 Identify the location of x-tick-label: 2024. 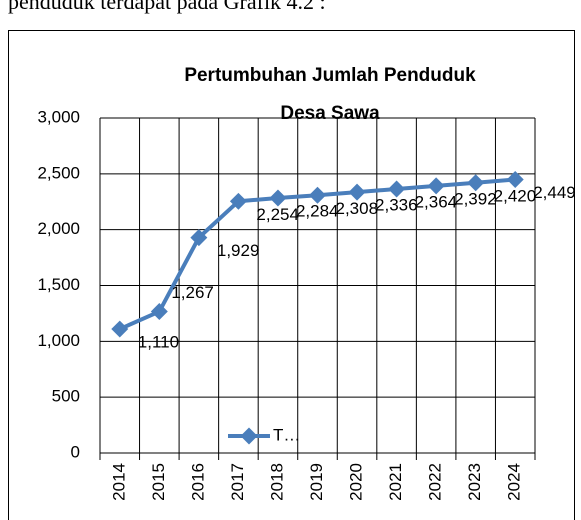
(514, 482).